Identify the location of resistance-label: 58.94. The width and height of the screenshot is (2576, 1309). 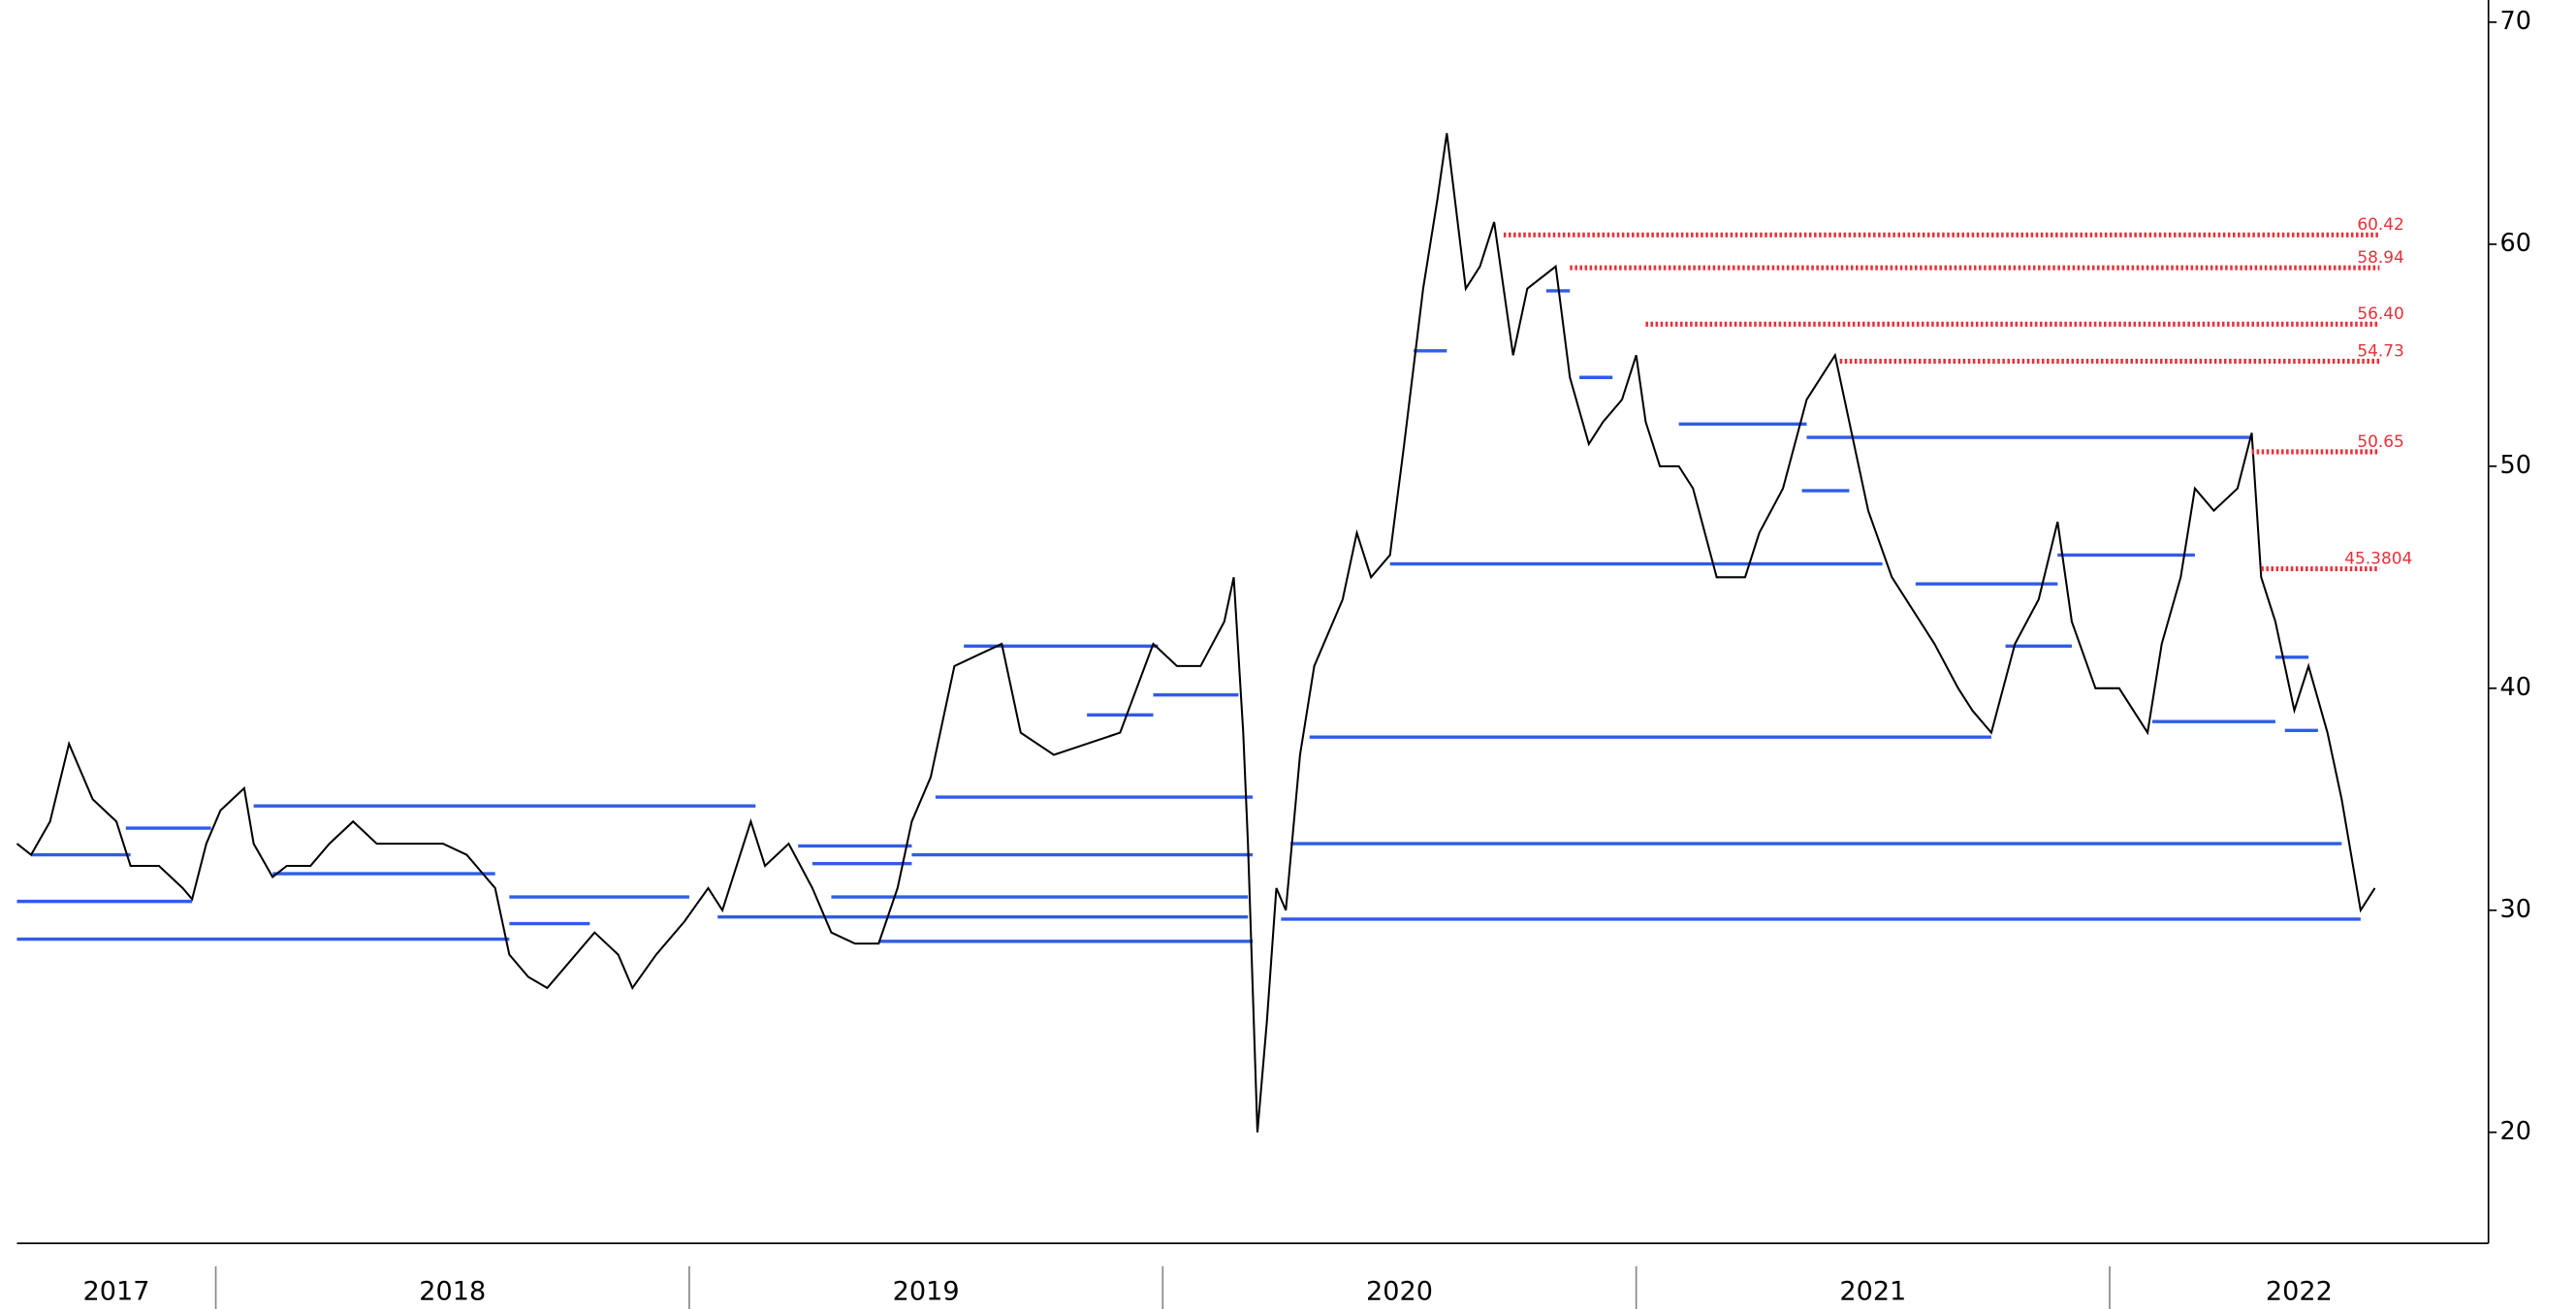
(2380, 257).